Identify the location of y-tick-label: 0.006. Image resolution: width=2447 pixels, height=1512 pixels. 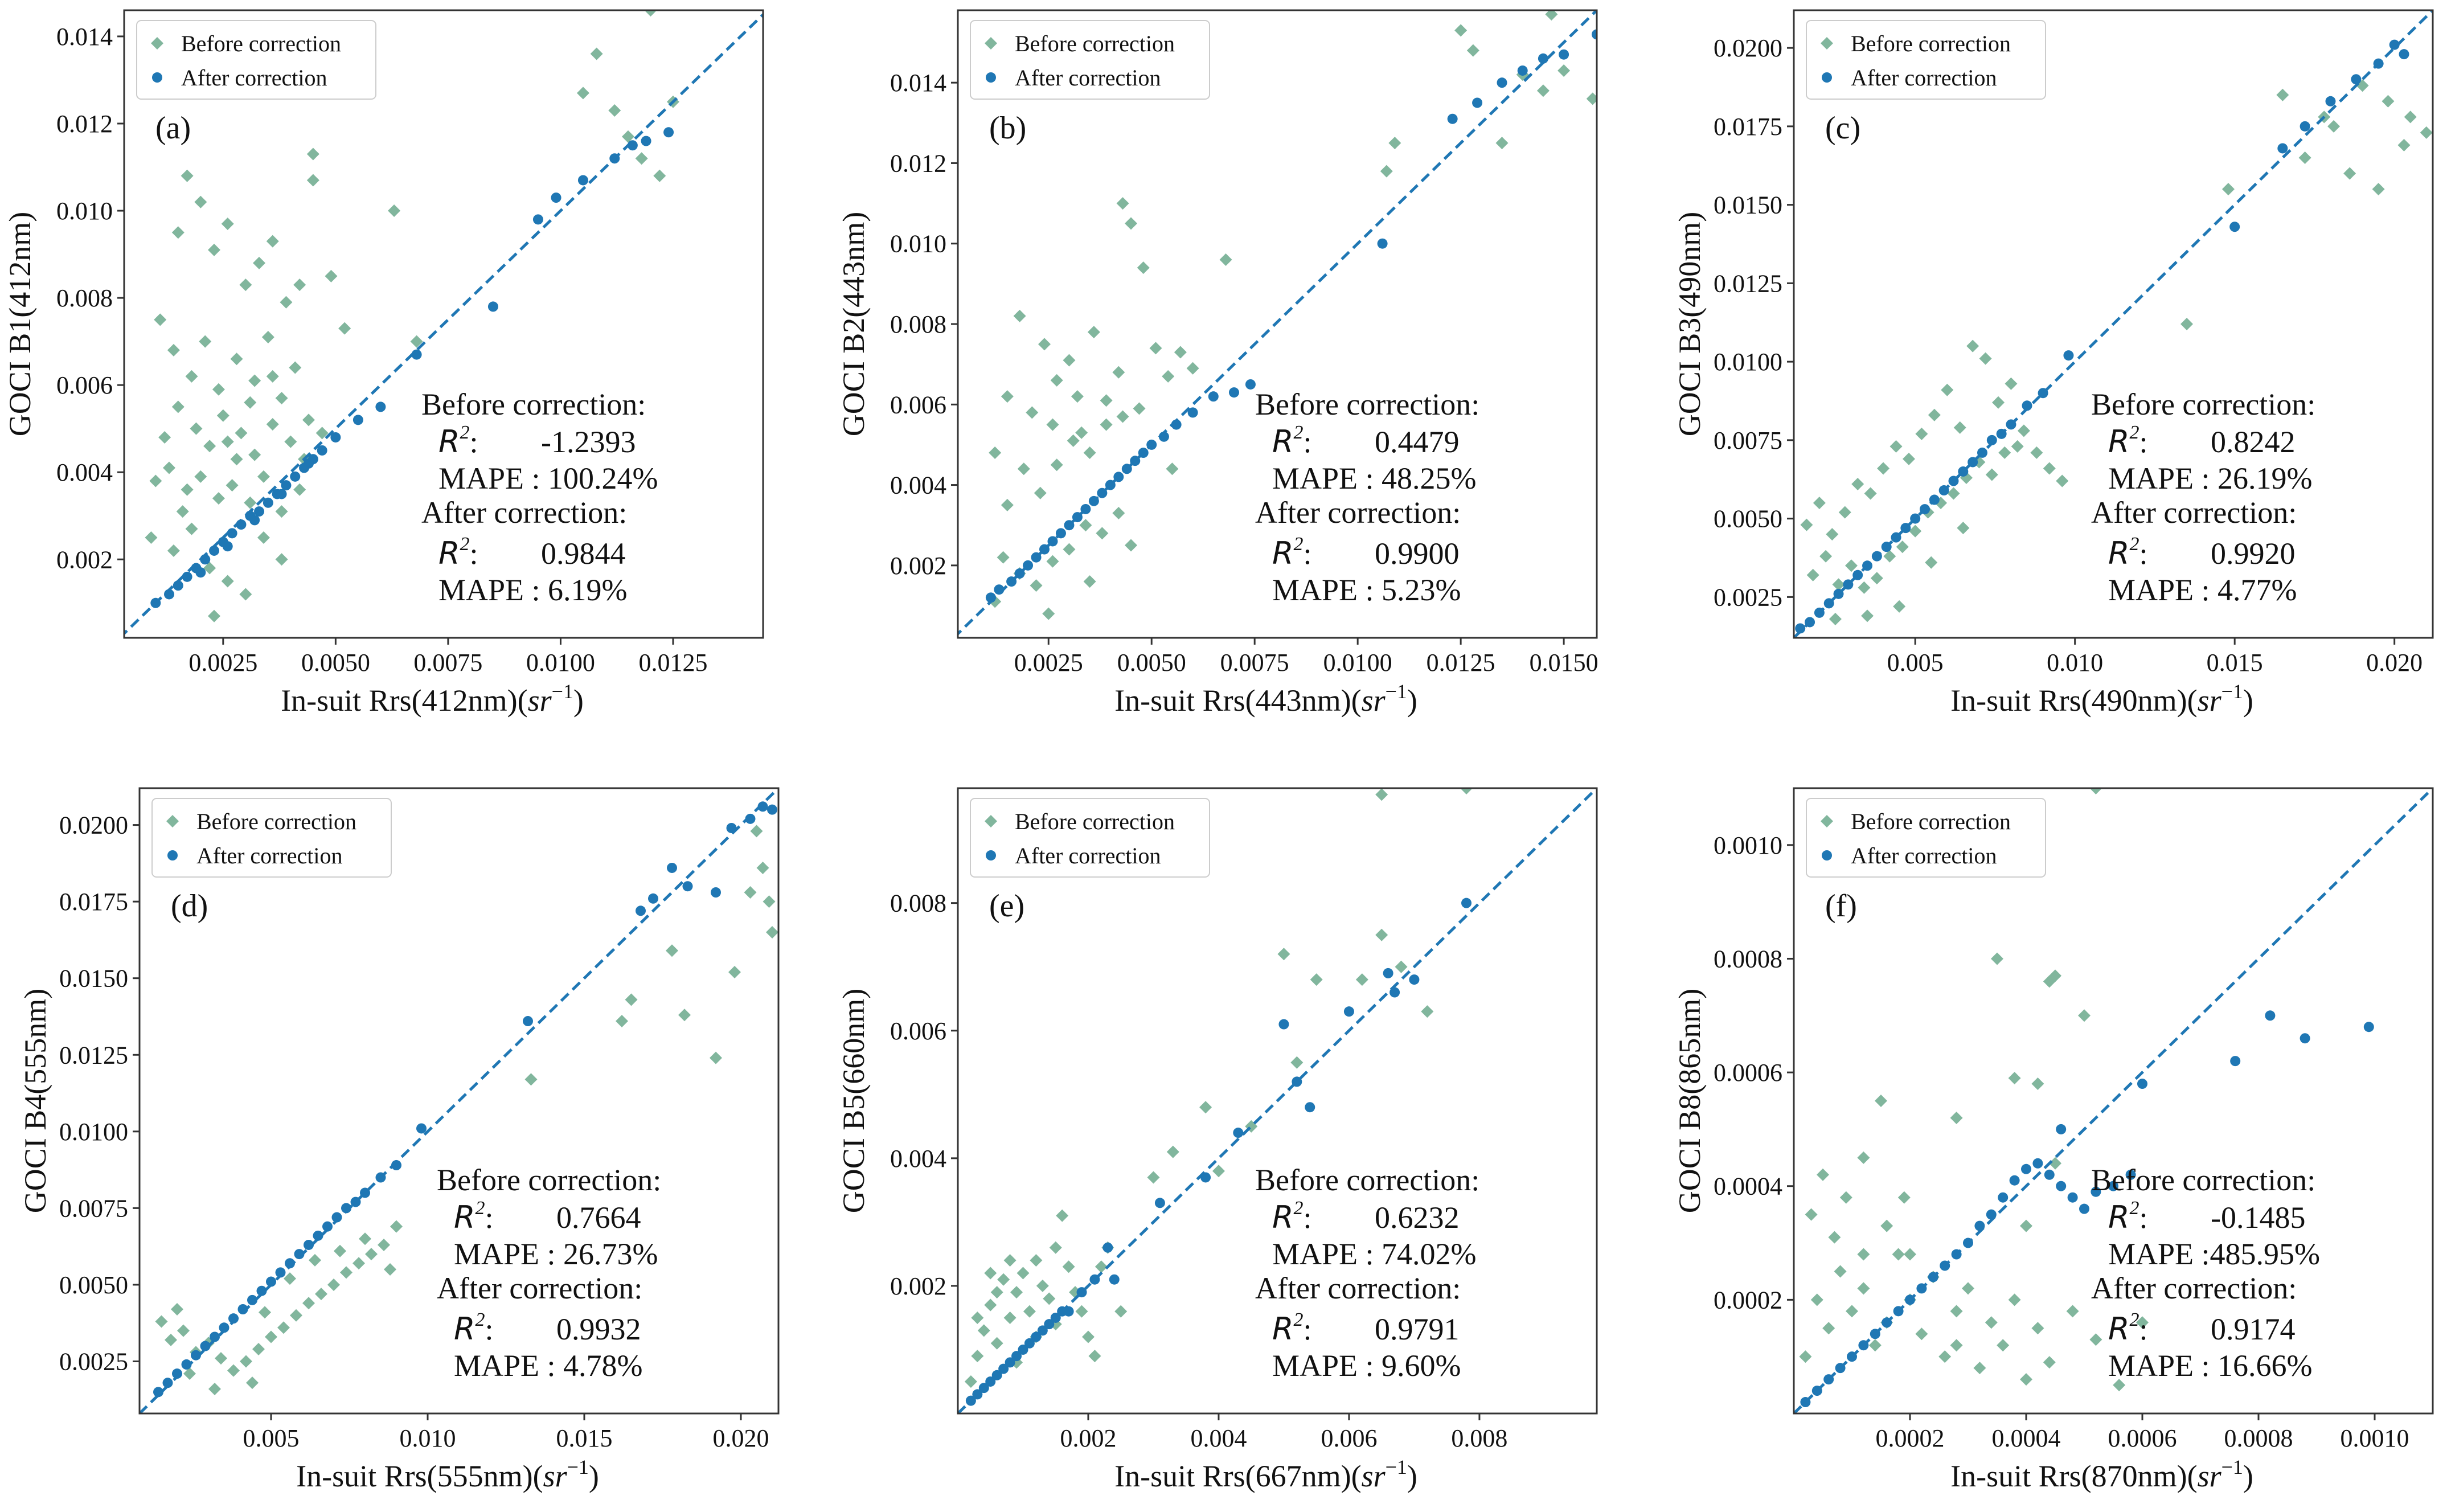
(918, 1031).